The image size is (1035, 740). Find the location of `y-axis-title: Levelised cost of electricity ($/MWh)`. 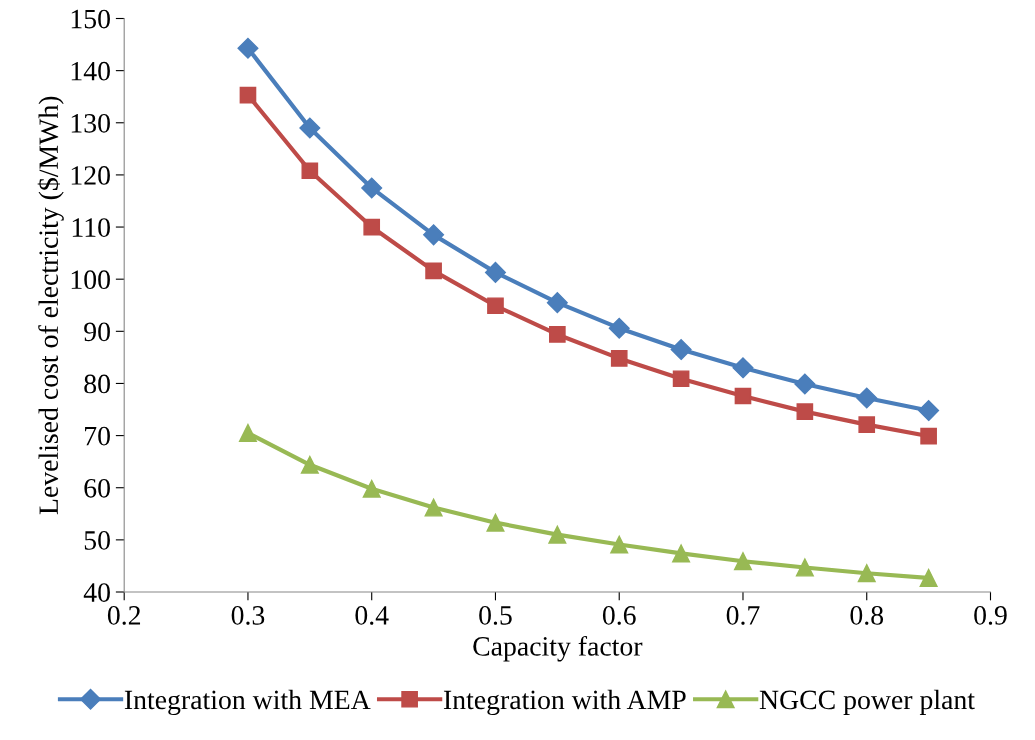

y-axis-title: Levelised cost of electricity ($/MWh) is located at coordinates (50, 305).